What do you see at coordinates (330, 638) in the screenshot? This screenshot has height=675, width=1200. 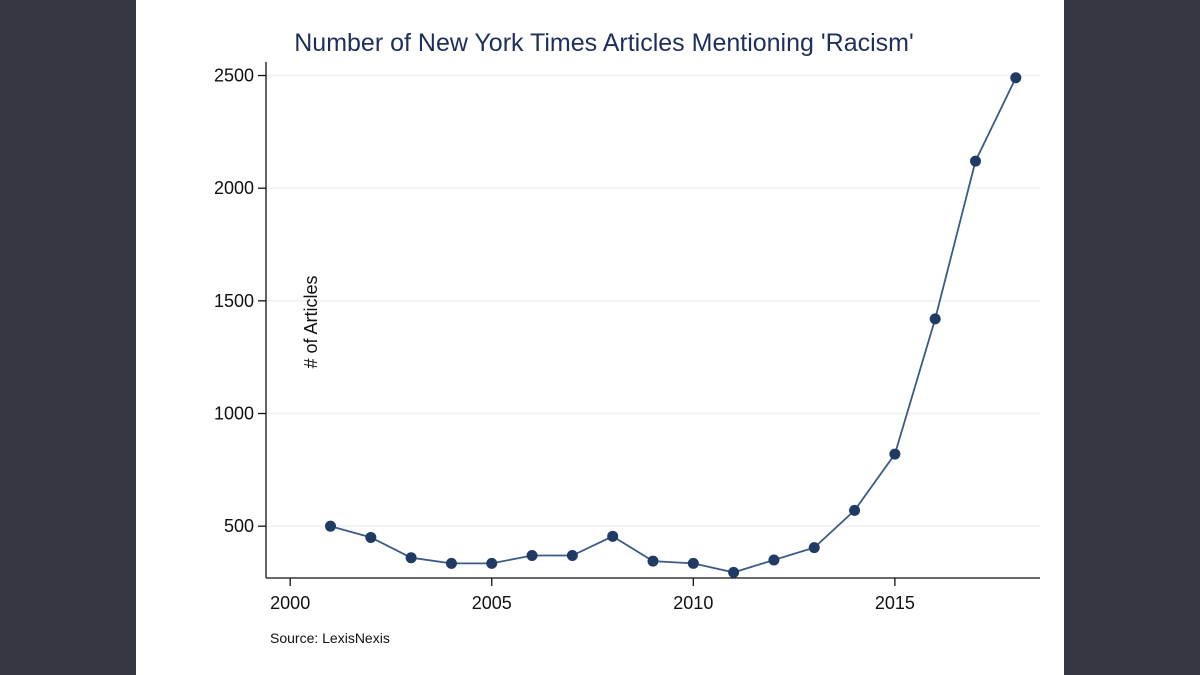 I see `source-note: Source: LexisNexis` at bounding box center [330, 638].